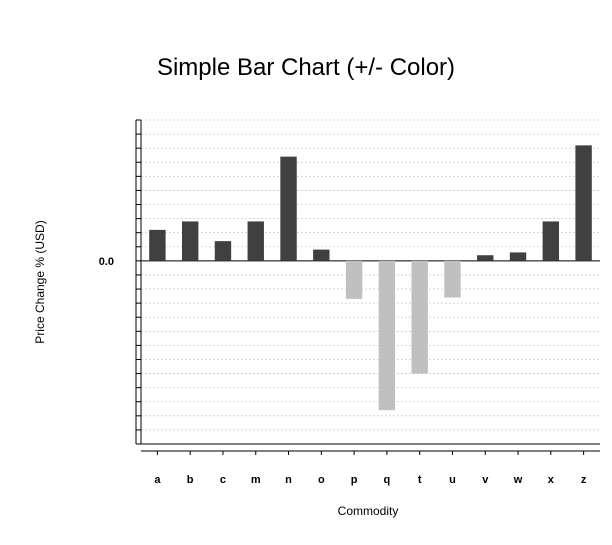  I want to click on bar-w, so click(518, 256).